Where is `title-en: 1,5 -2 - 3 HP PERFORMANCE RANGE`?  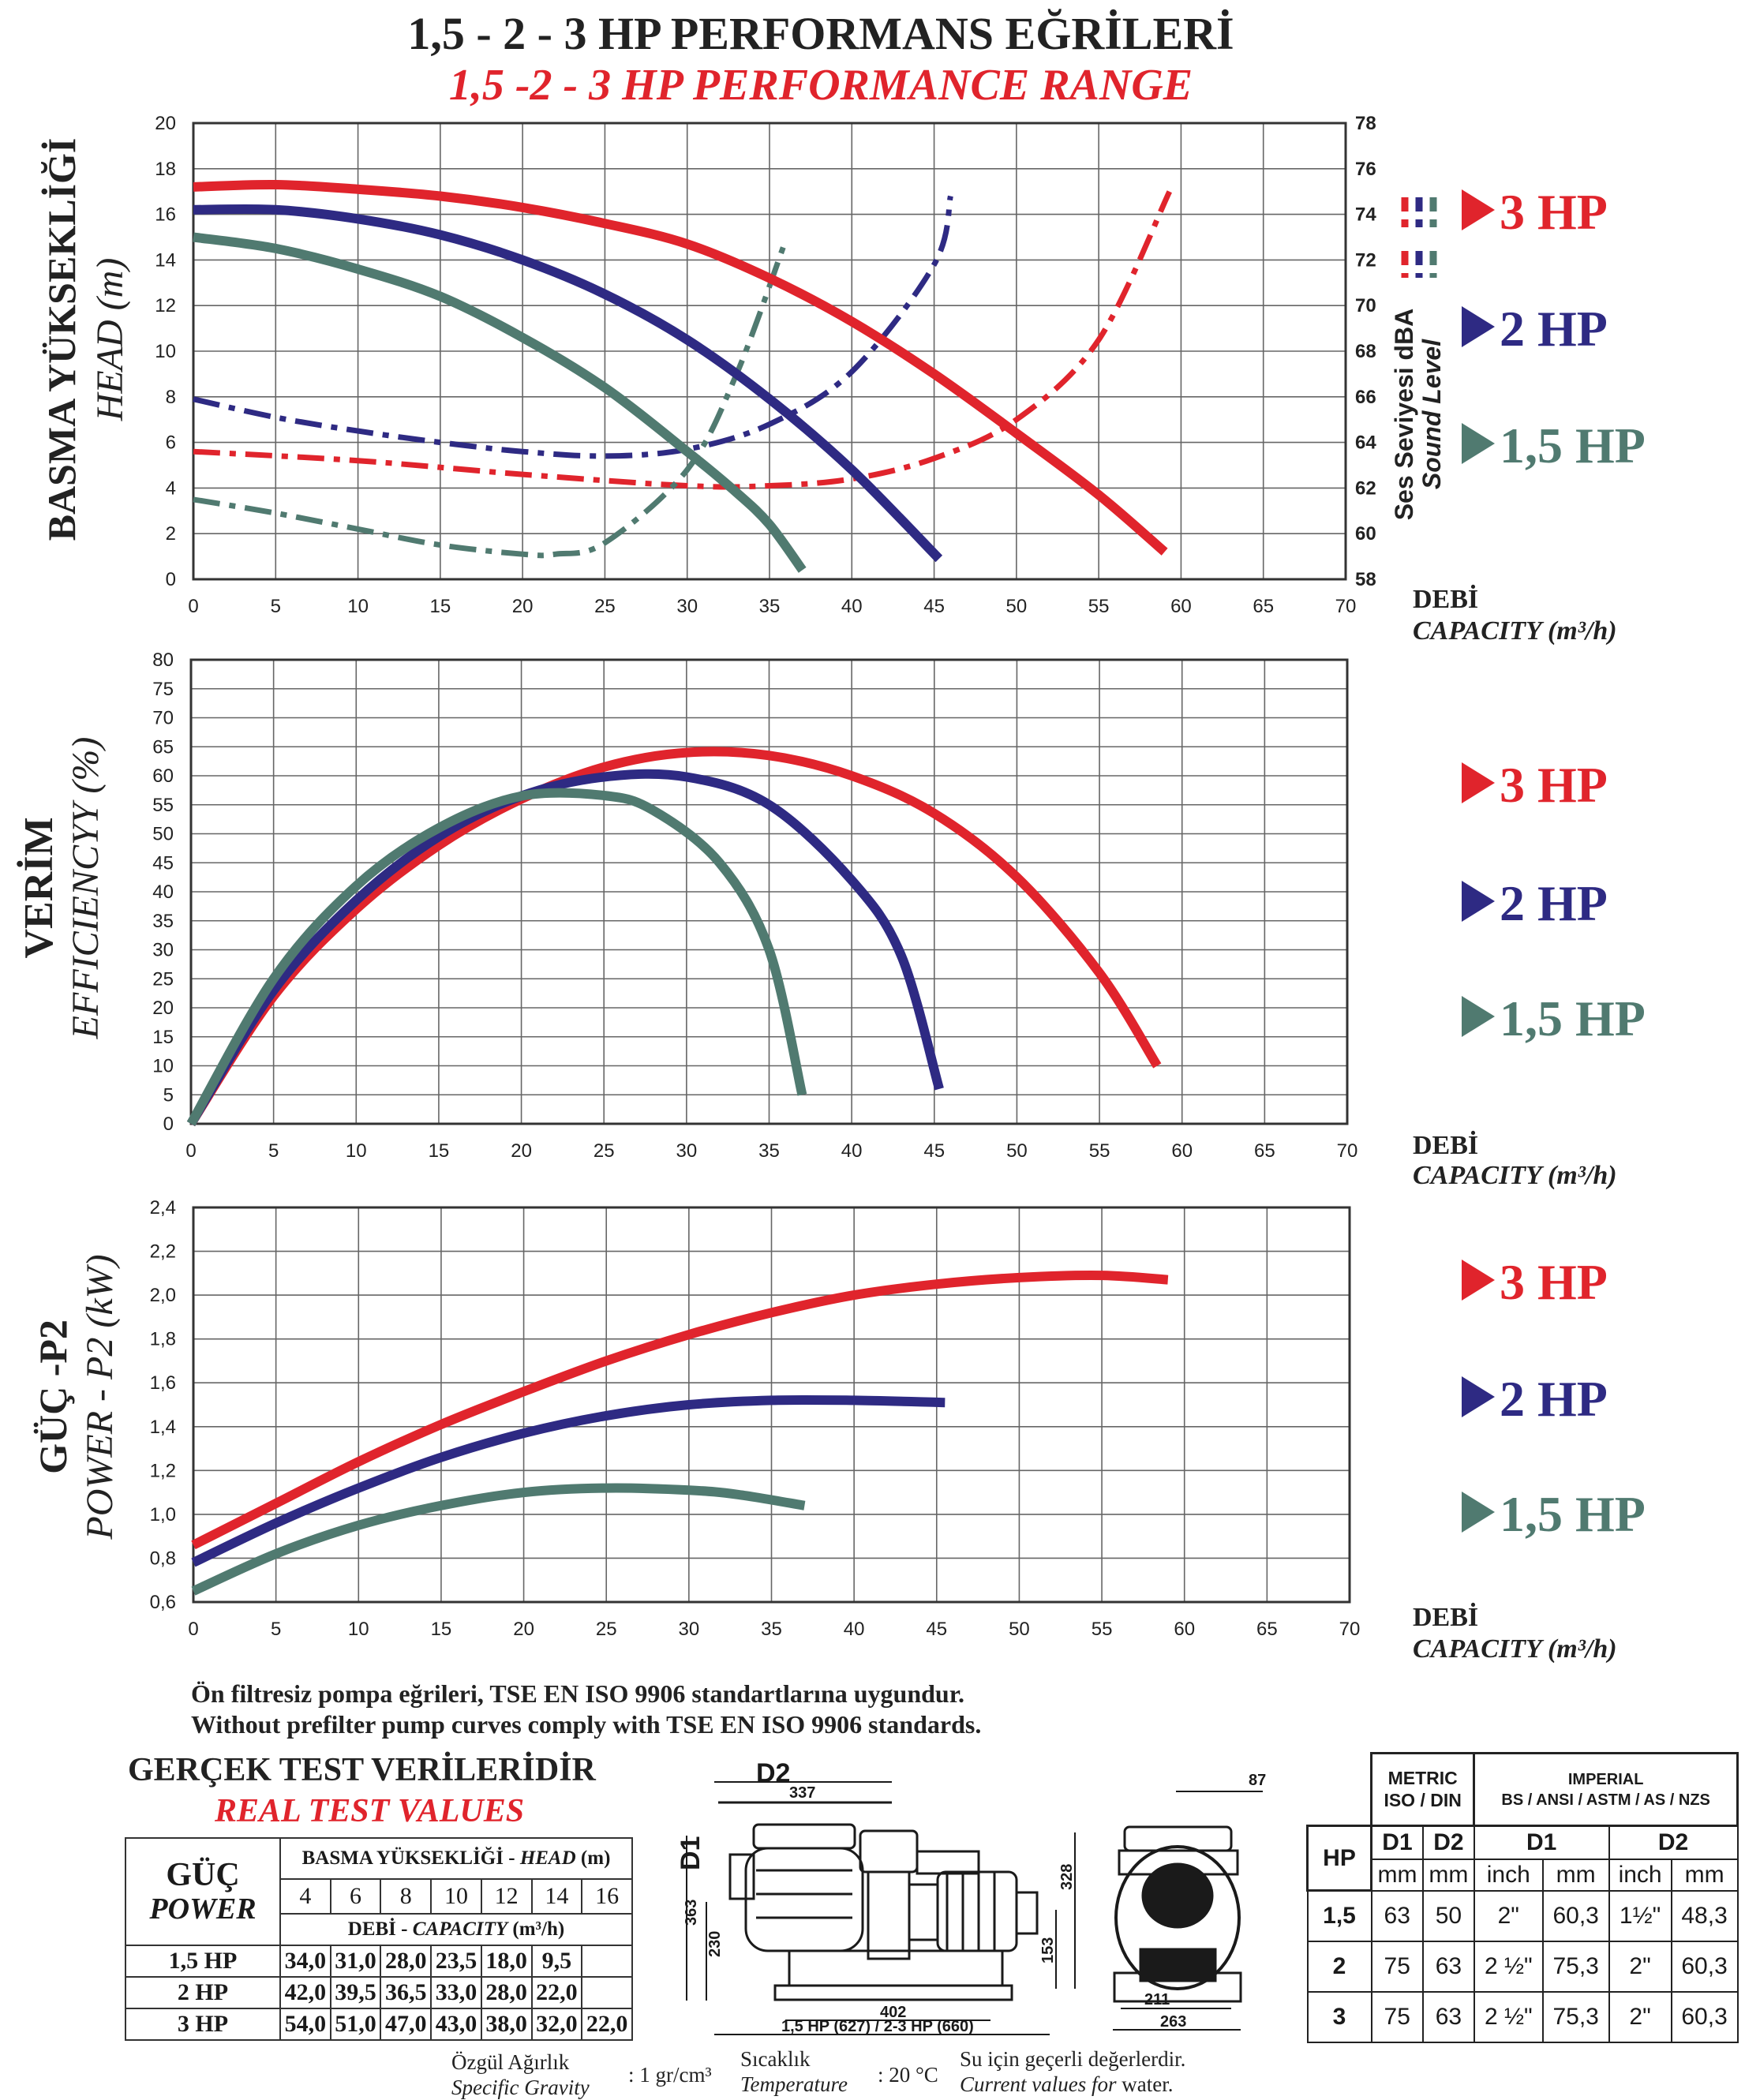
title-en: 1,5 -2 - 3 HP PERFORMANCE RANGE is located at coordinates (821, 85).